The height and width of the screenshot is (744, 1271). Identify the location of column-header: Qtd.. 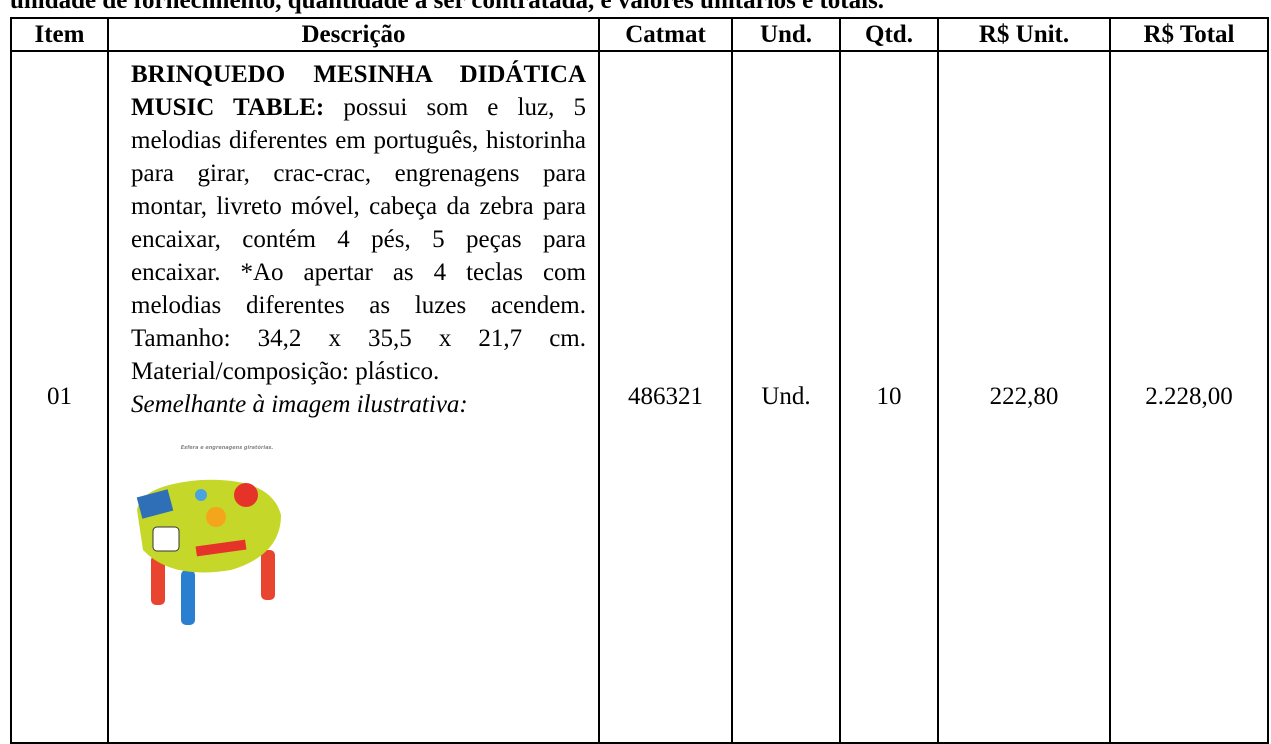
(889, 34).